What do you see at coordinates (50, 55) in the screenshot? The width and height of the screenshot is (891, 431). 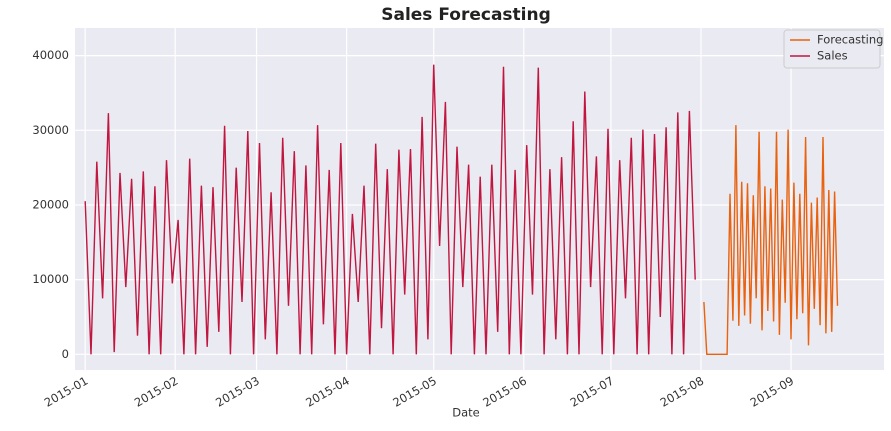 I see `y-tick-label: 40000` at bounding box center [50, 55].